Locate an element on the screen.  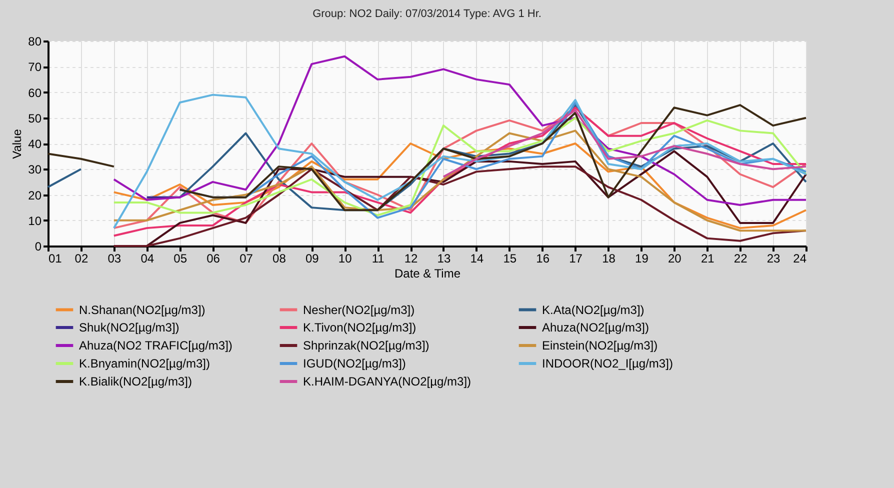
x-tick-label: 09 is located at coordinates (312, 259).